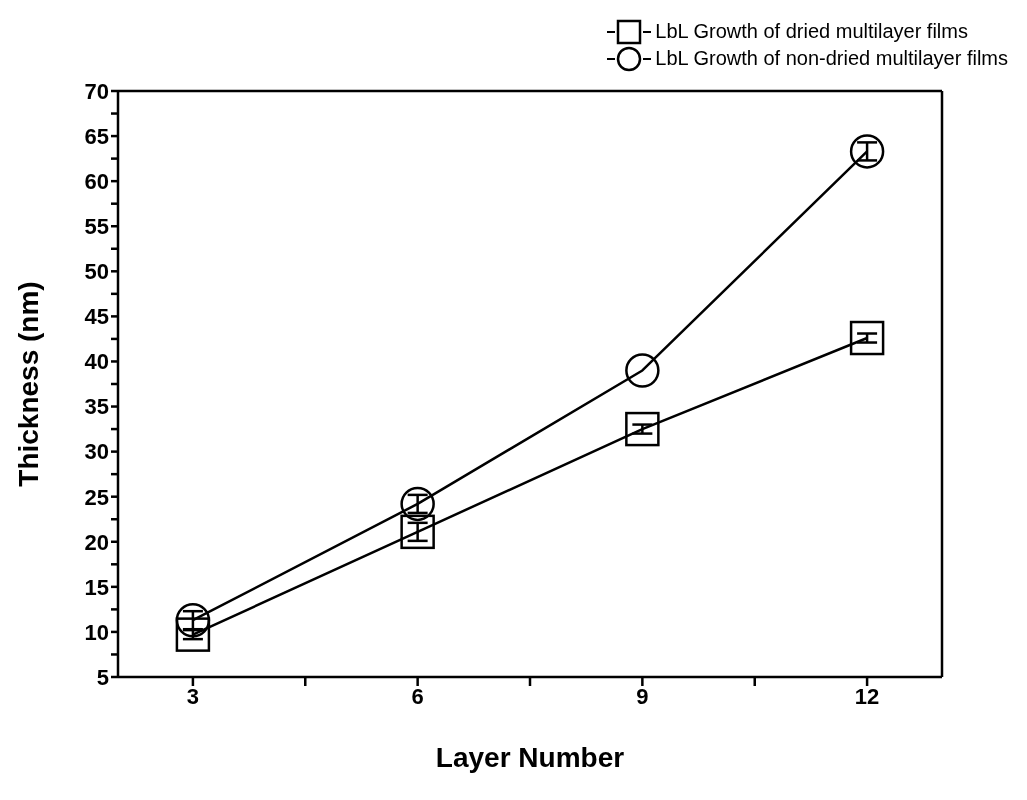 The width and height of the screenshot is (1027, 800). What do you see at coordinates (417, 696) in the screenshot?
I see `x-tick-label: 6` at bounding box center [417, 696].